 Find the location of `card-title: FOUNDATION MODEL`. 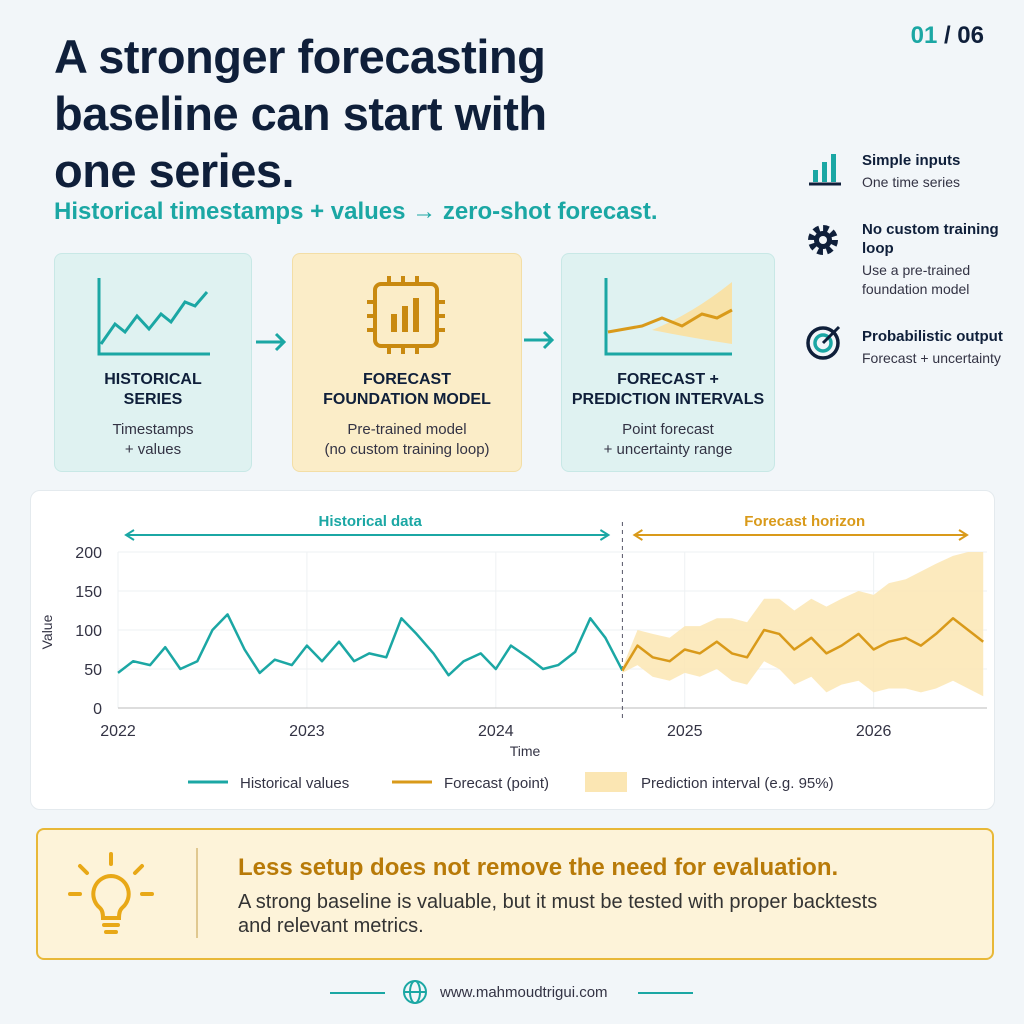

card-title: FOUNDATION MODEL is located at coordinates (407, 399).